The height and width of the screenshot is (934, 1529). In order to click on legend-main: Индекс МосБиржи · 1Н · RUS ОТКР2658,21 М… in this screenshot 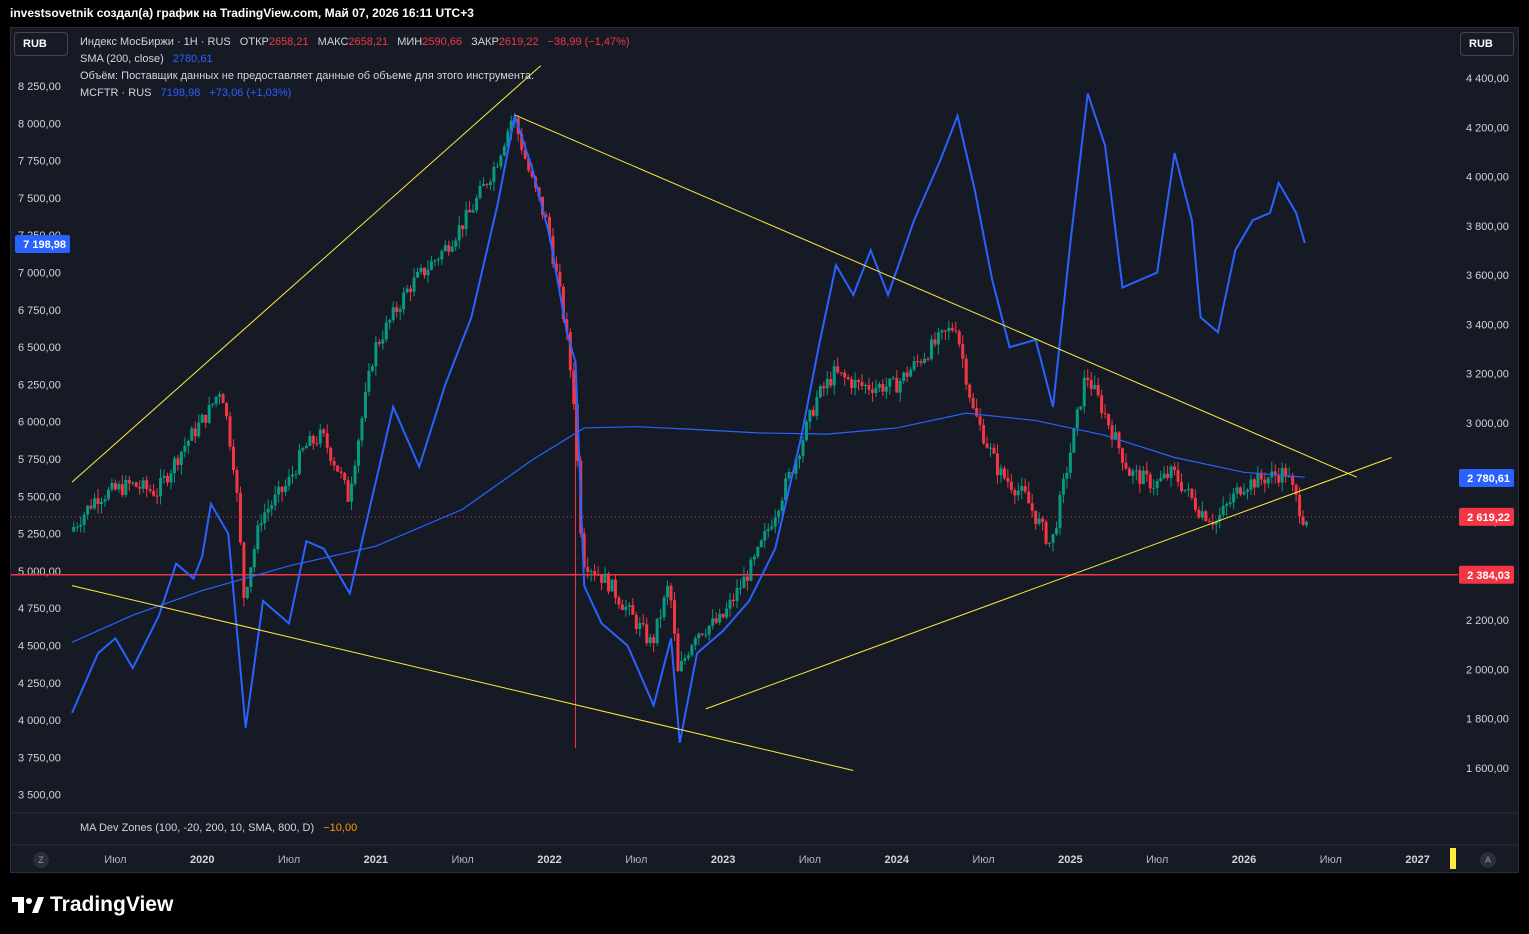, I will do `click(355, 42)`.